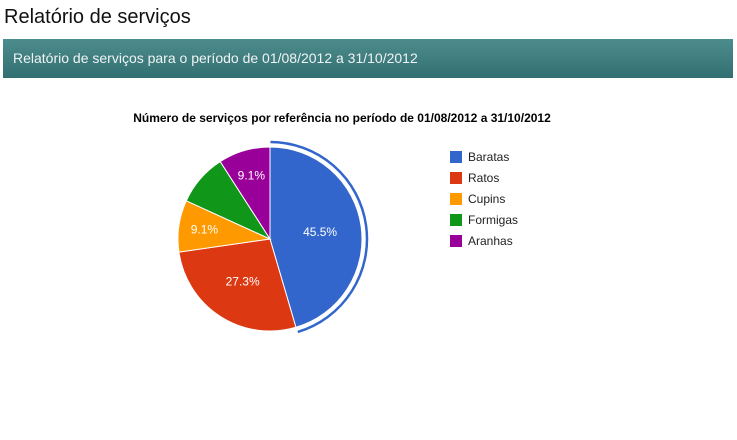 This screenshot has height=440, width=737. Describe the element at coordinates (245, 193) in the screenshot. I see `pie-slice-aranhas` at that location.